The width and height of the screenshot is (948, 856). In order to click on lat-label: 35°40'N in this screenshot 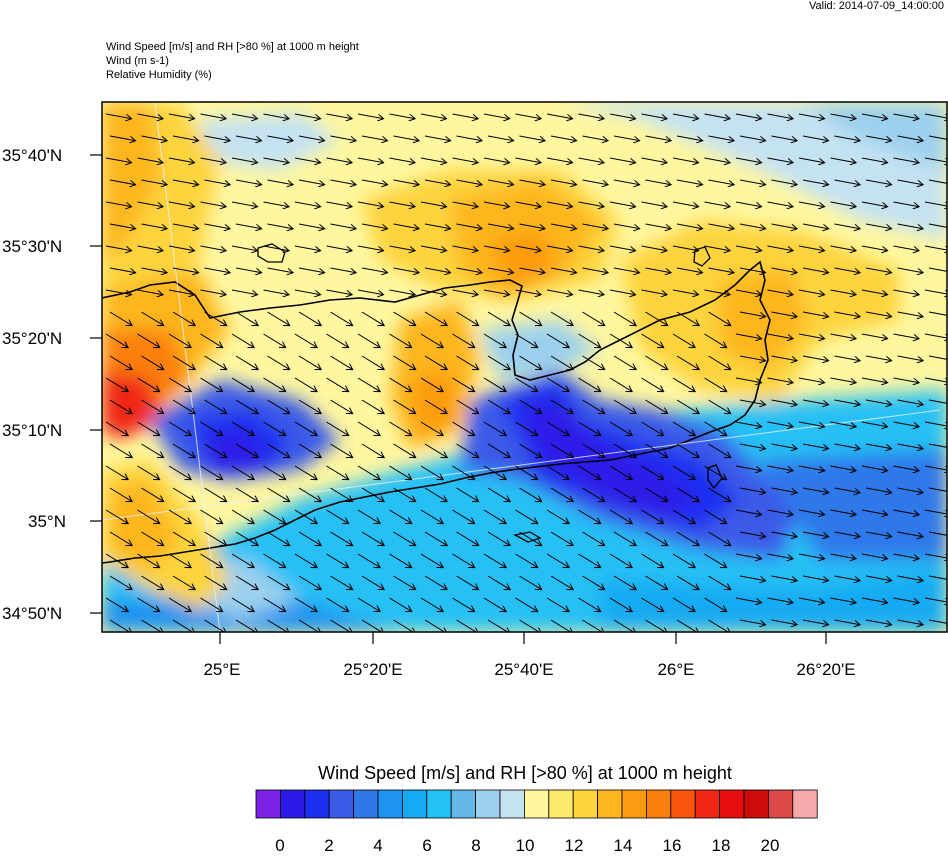, I will do `click(32, 155)`.